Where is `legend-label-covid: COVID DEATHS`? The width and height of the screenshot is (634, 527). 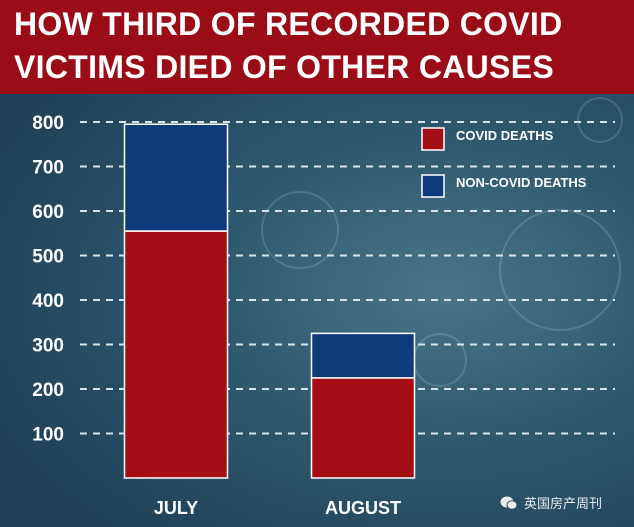 legend-label-covid: COVID DEATHS is located at coordinates (505, 135).